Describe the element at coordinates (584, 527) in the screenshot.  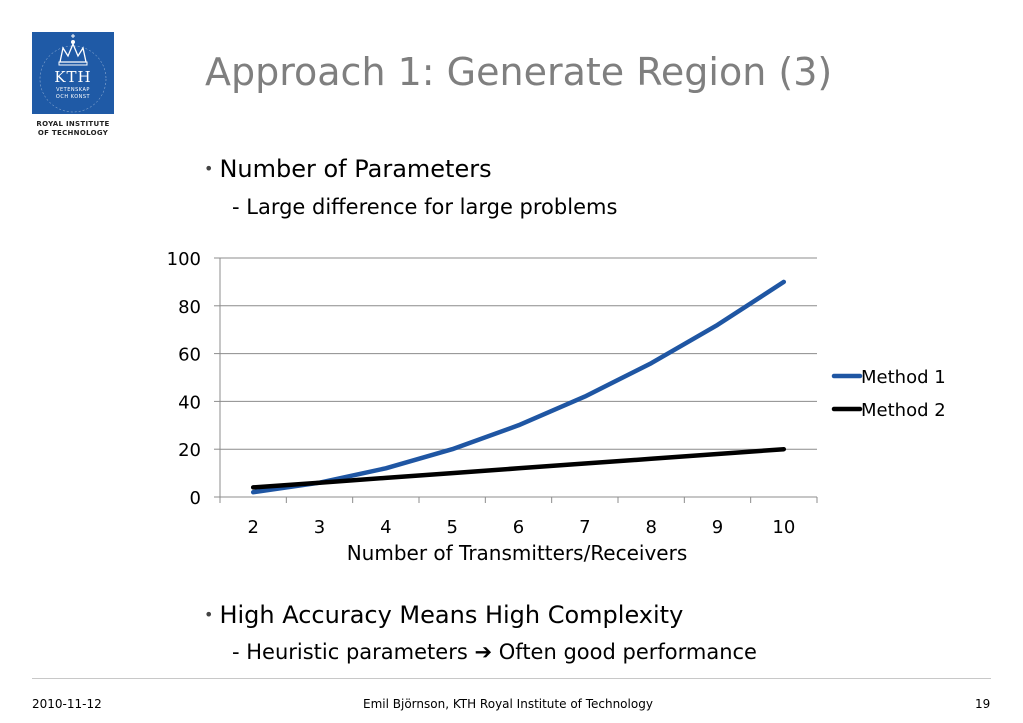
I see `x-tick-label: 7` at that location.